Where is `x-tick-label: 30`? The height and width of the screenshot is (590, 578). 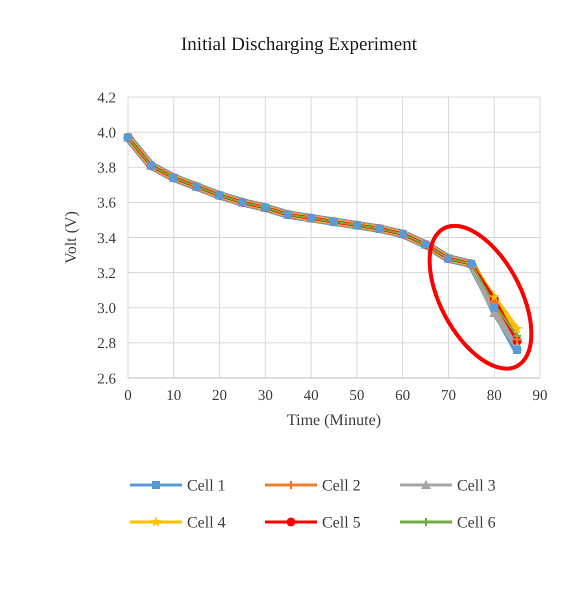 x-tick-label: 30 is located at coordinates (265, 396).